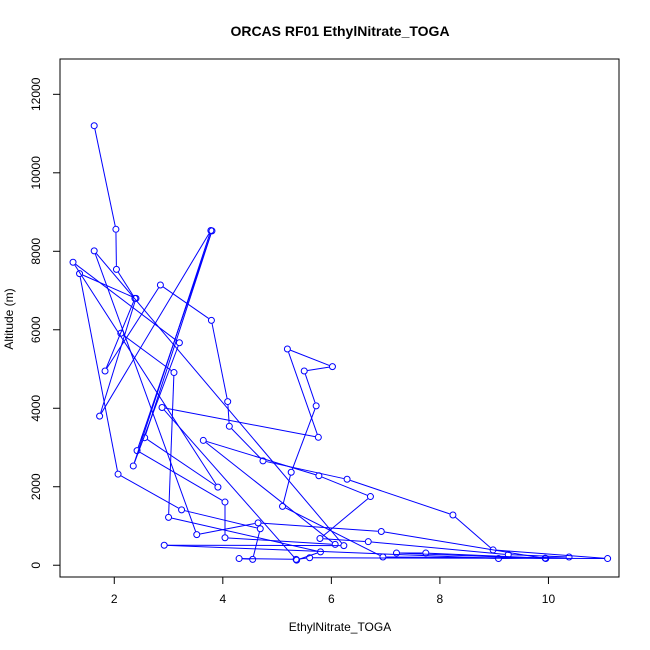 This screenshot has width=650, height=650. What do you see at coordinates (36, 251) in the screenshot?
I see `y-tick-label: 8000` at bounding box center [36, 251].